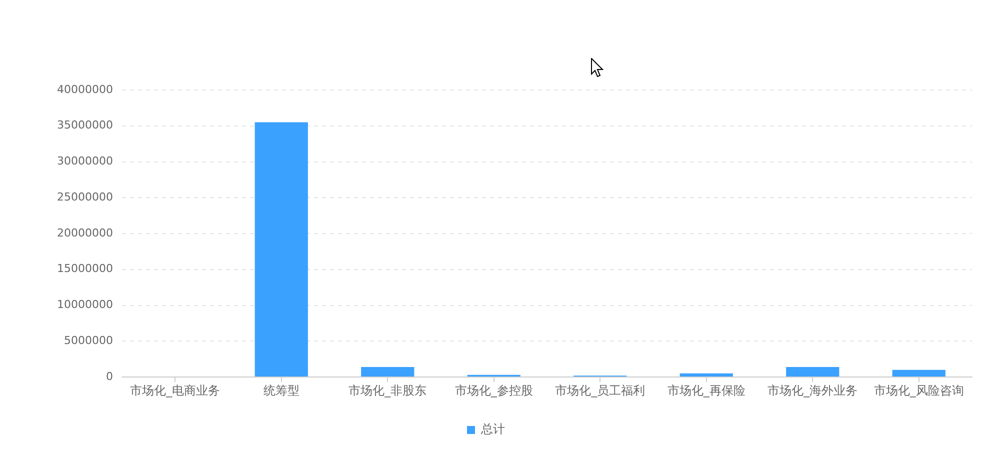 This screenshot has height=462, width=993. Describe the element at coordinates (492, 429) in the screenshot. I see `legend-label: 总计` at that location.